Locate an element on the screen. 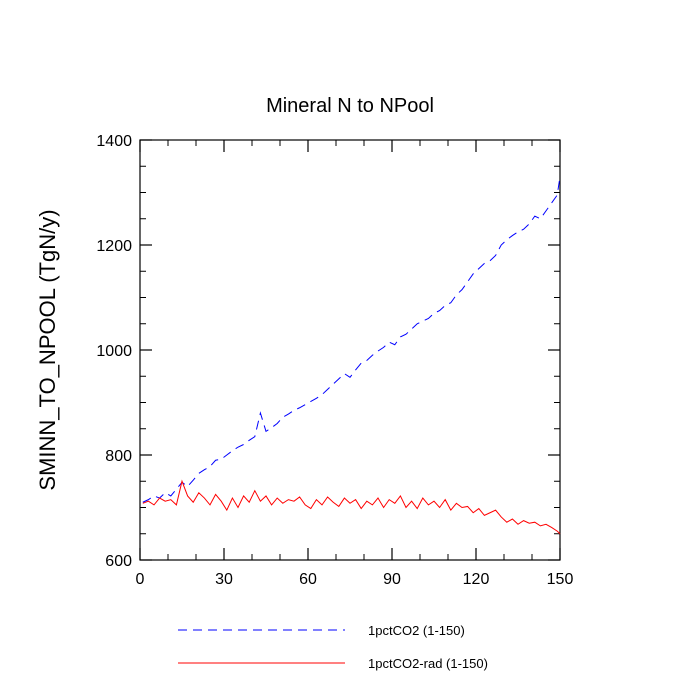 Image resolution: width=700 pixels, height=700 pixels. x-tick-label-0: 0 is located at coordinates (140, 579).